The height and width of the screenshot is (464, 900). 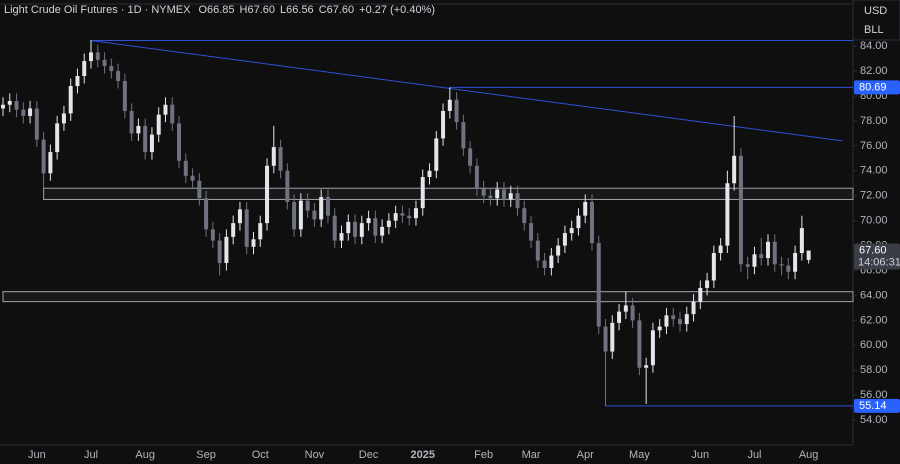 What do you see at coordinates (874, 420) in the screenshot?
I see `y-tick-label: 54.00` at bounding box center [874, 420].